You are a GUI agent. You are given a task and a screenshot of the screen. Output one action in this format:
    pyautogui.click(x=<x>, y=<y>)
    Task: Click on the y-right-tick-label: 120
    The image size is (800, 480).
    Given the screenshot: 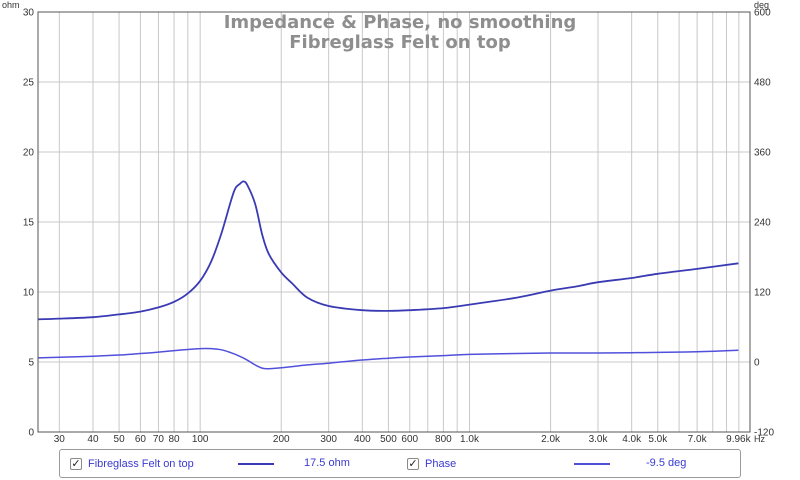 What is the action you would take?
    pyautogui.click(x=762, y=293)
    